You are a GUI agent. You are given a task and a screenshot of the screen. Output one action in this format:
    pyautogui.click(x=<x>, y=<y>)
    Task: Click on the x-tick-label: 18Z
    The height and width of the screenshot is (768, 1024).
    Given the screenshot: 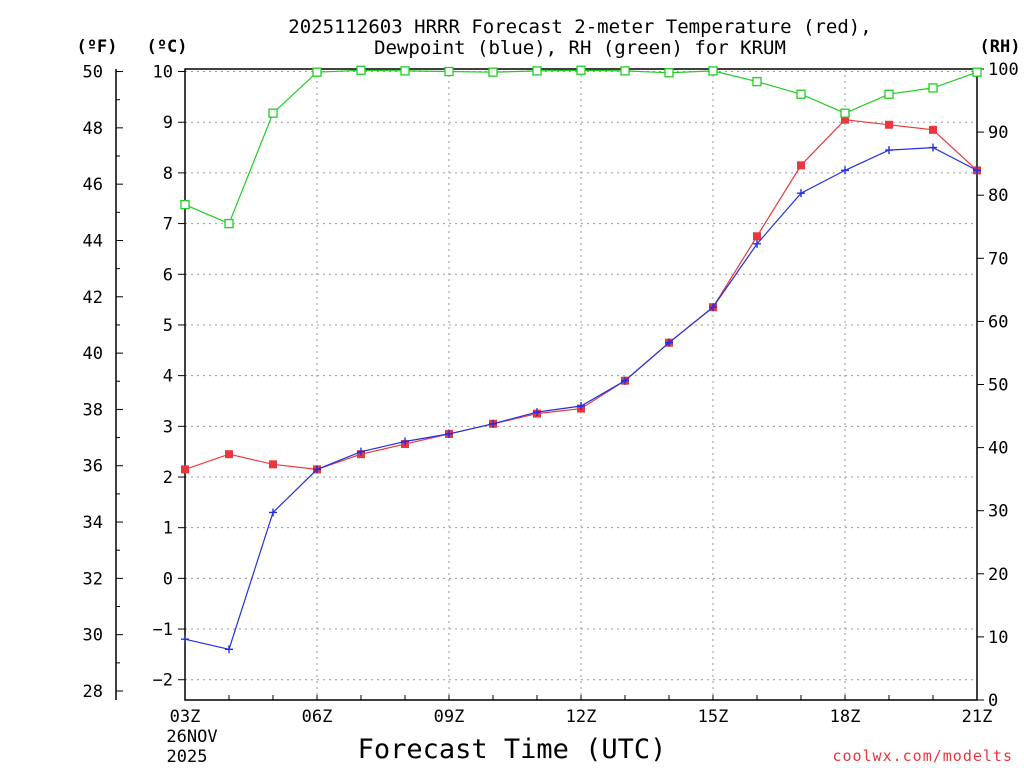 What is the action you would take?
    pyautogui.click(x=845, y=717)
    